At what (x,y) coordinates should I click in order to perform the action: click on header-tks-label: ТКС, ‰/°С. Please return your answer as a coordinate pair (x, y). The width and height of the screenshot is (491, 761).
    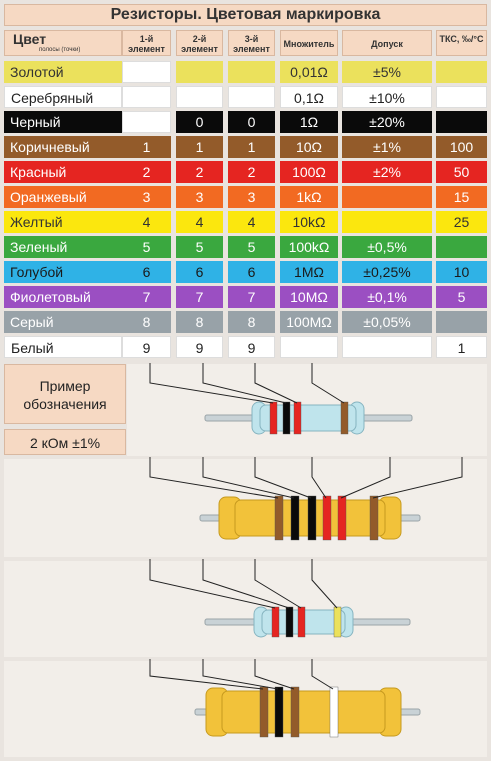
    Looking at the image, I should click on (461, 39).